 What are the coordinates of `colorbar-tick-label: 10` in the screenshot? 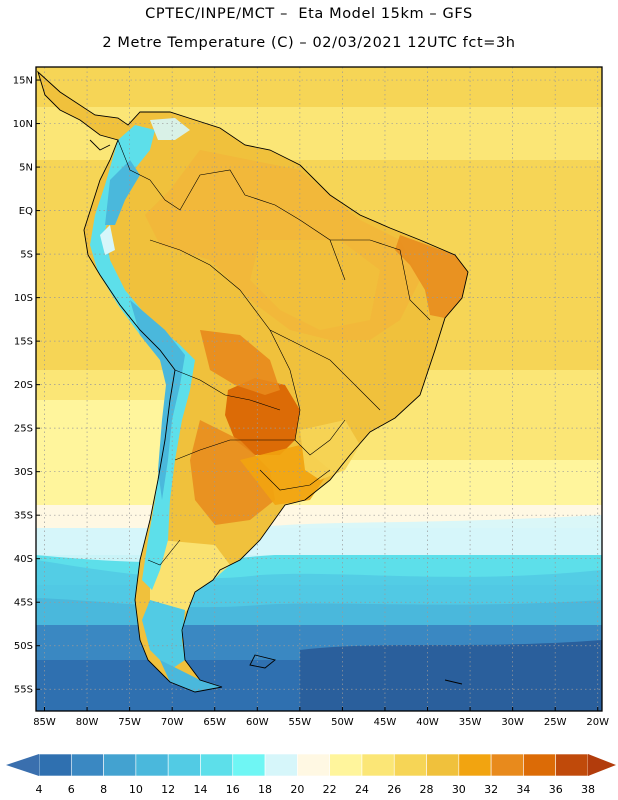 It's located at (136, 789).